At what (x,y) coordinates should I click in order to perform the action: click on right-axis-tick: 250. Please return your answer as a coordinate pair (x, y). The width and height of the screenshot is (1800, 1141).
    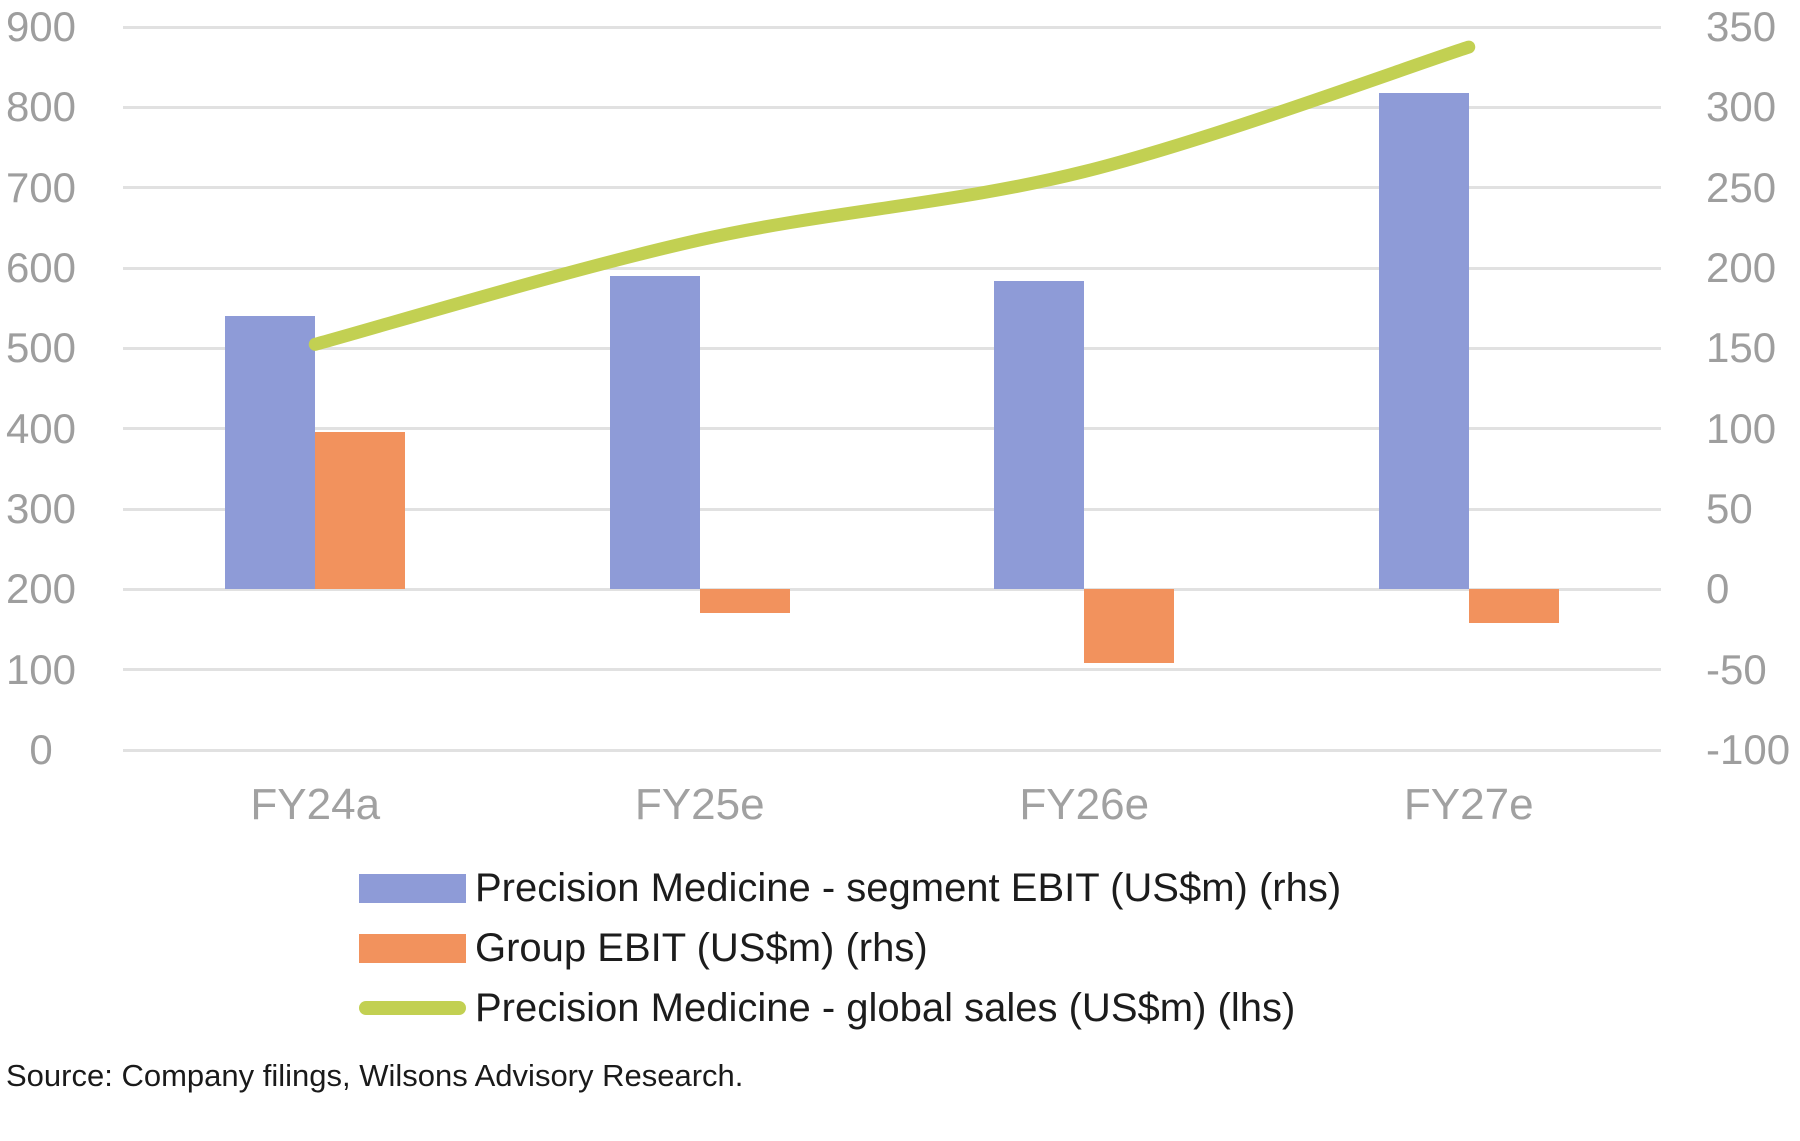
    Looking at the image, I should click on (1741, 187).